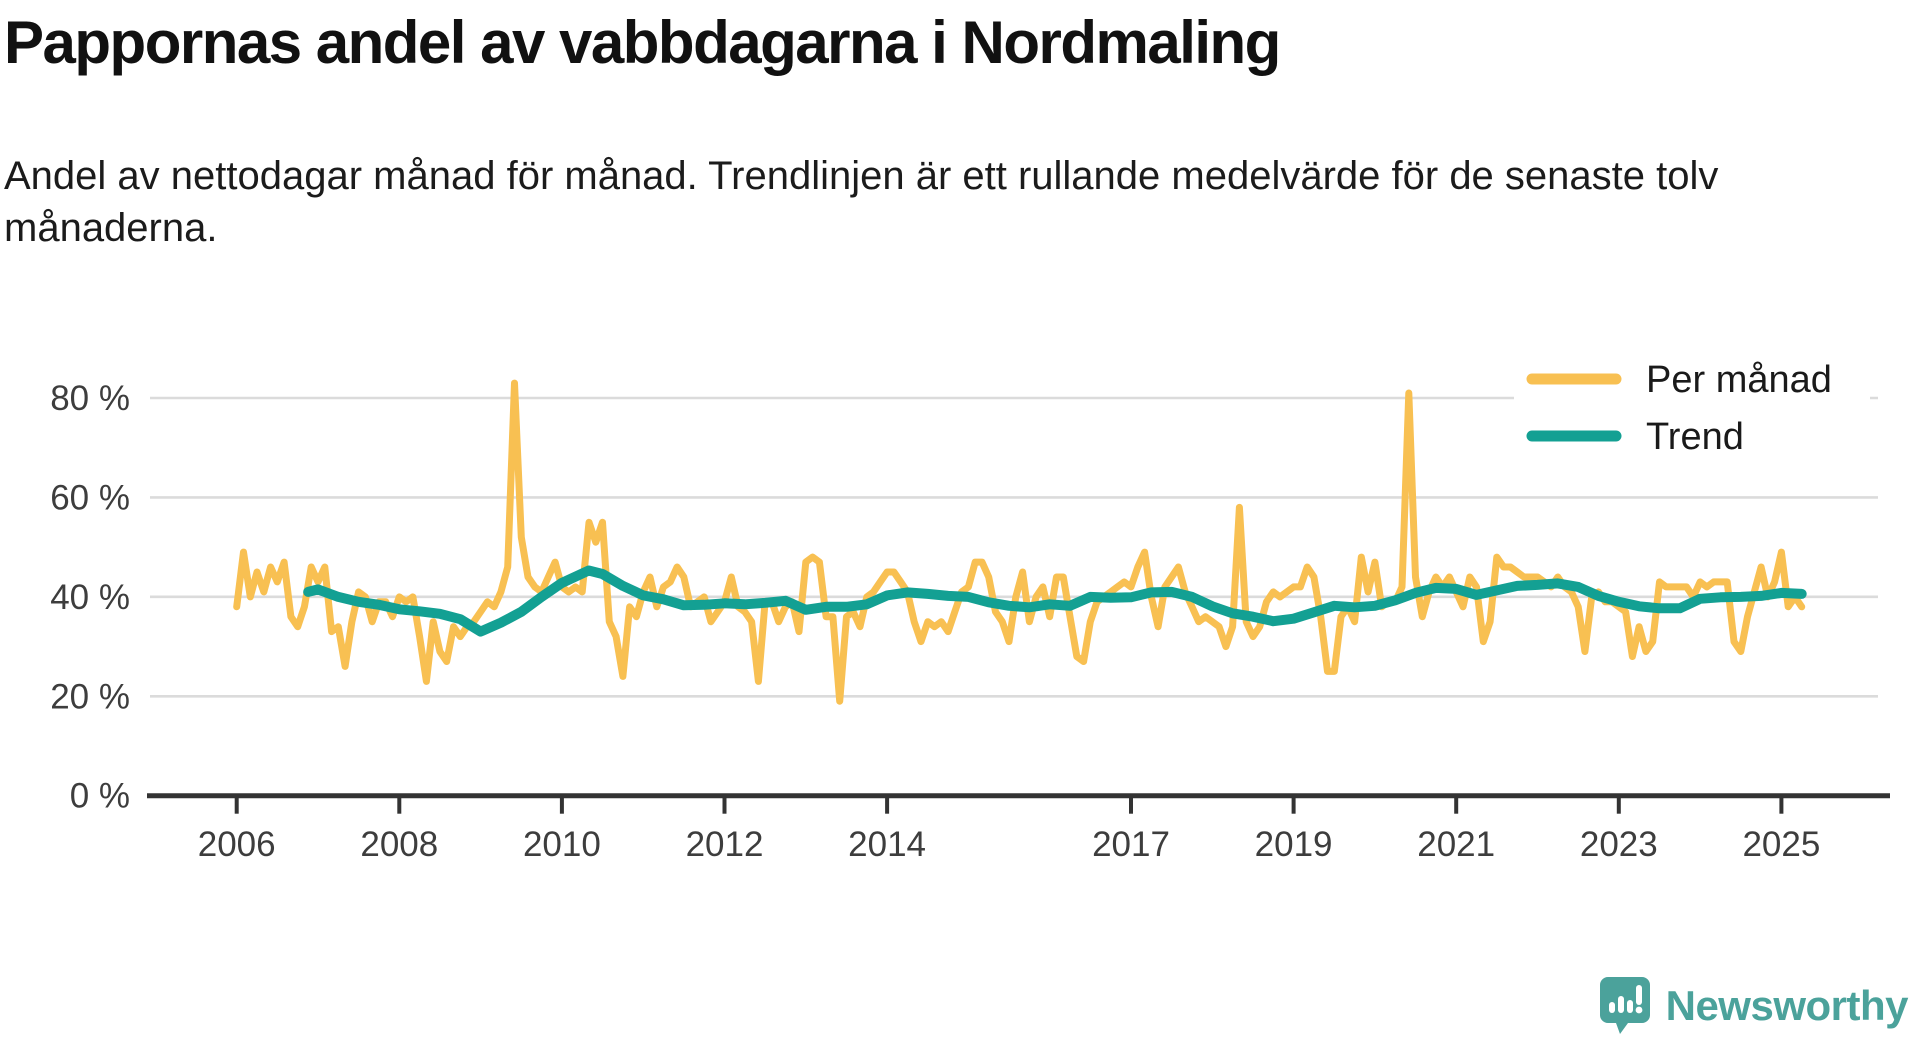 The width and height of the screenshot is (1920, 1040). What do you see at coordinates (1781, 844) in the screenshot?
I see `x-axis-tick-label: 2025` at bounding box center [1781, 844].